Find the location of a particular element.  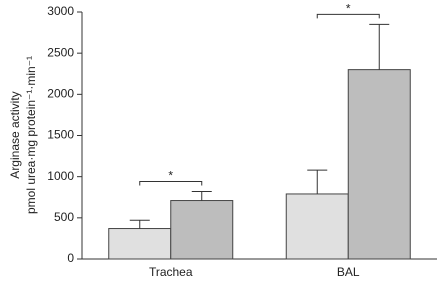

x-tick-label: Trachea is located at coordinates (171, 272).